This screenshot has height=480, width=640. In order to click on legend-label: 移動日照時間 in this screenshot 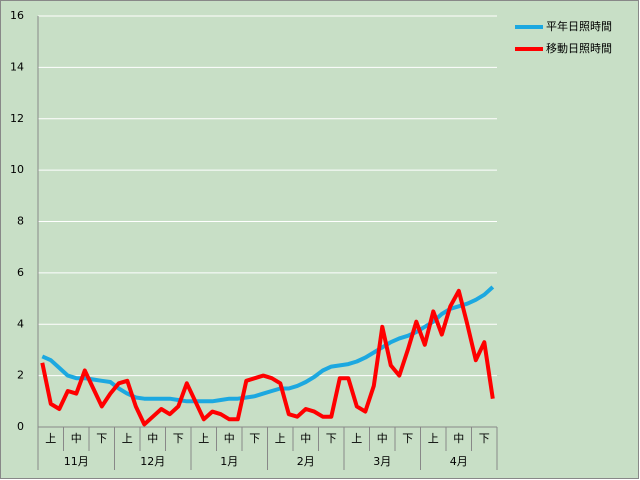, I will do `click(579, 48)`.